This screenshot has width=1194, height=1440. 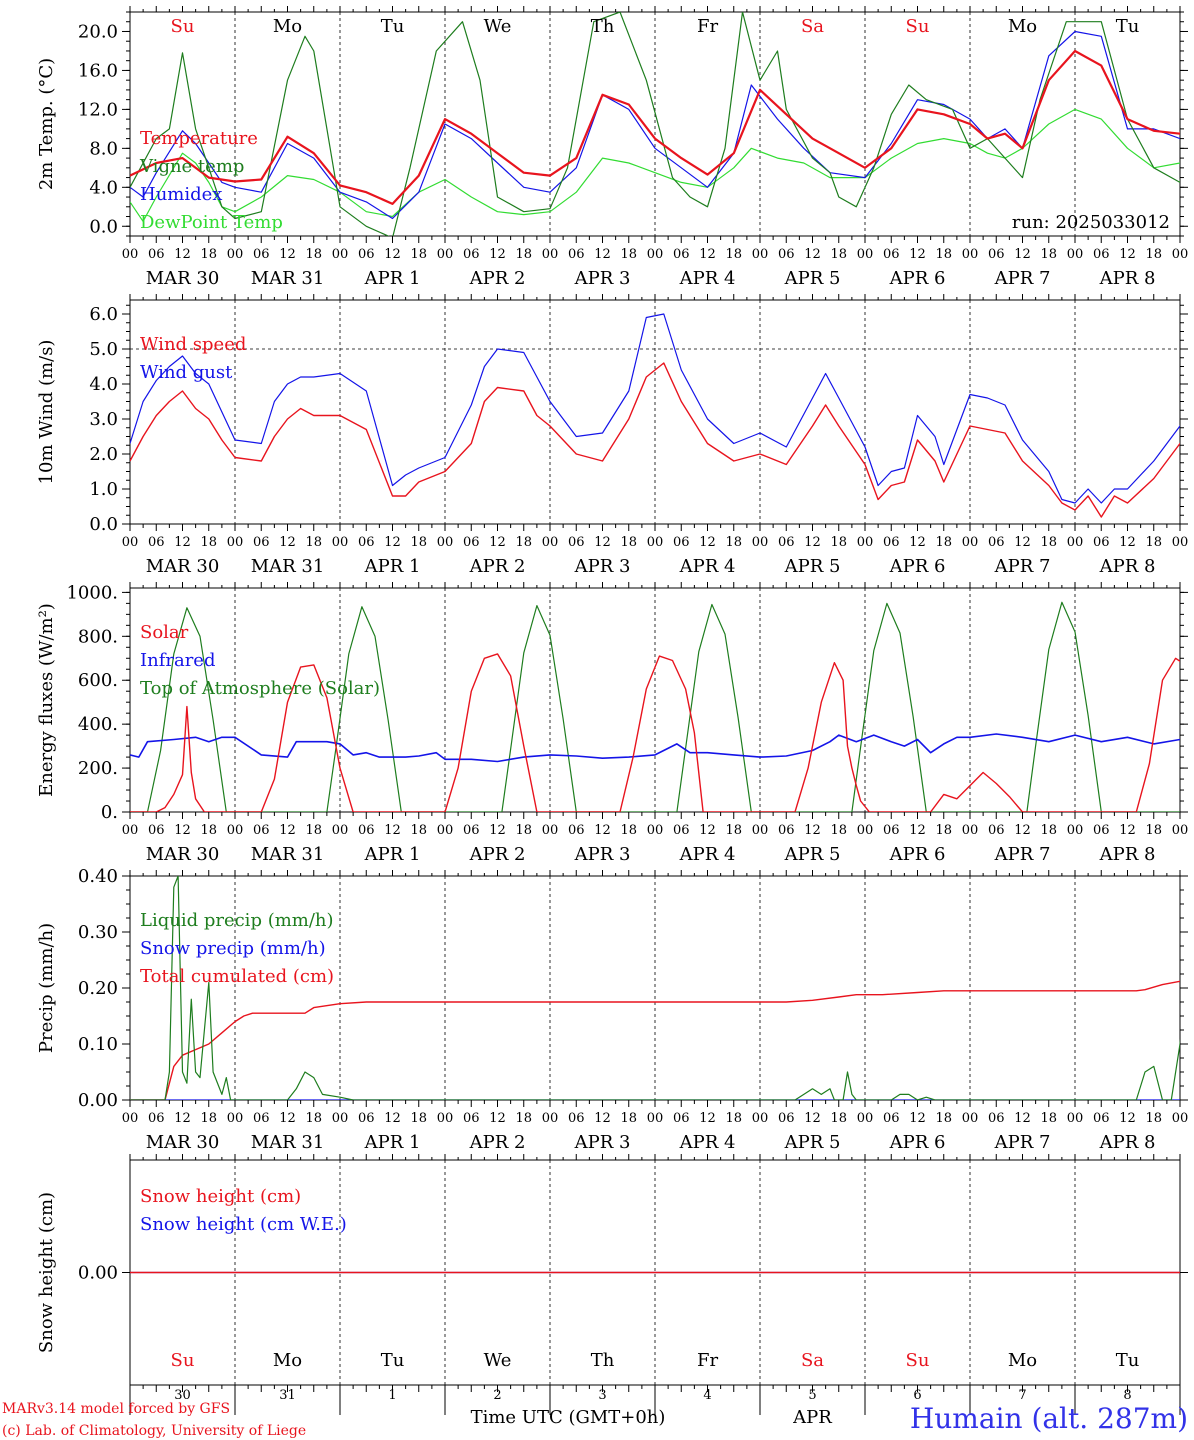 I want to click on y-axis-label: Precip (mm/h), so click(x=46, y=988).